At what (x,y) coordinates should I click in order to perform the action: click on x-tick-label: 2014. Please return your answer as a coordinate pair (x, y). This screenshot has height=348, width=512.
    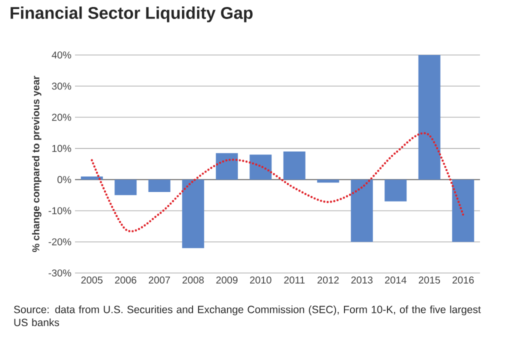
    Looking at the image, I should click on (395, 280).